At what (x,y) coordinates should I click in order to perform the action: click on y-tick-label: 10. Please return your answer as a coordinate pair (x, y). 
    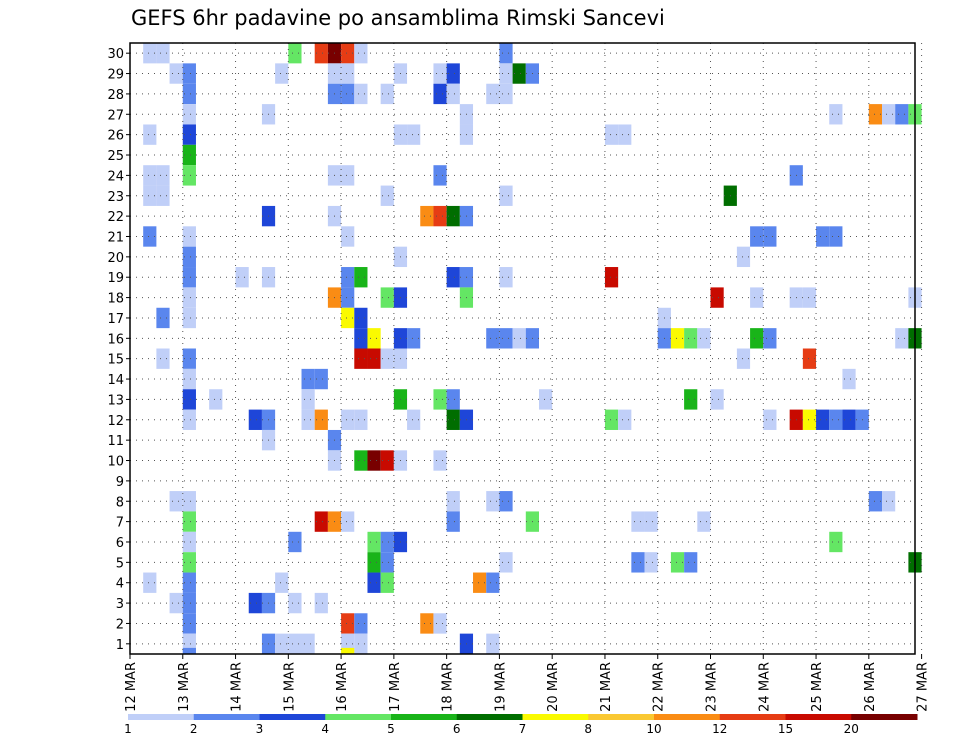
    Looking at the image, I should click on (115, 462).